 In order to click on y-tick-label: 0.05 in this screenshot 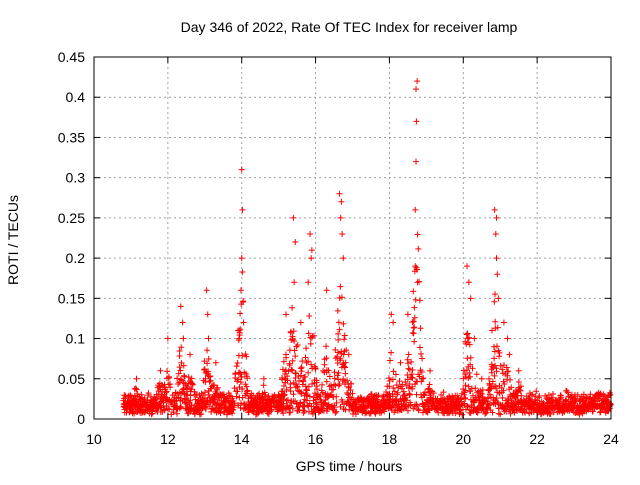, I will do `click(71, 379)`.